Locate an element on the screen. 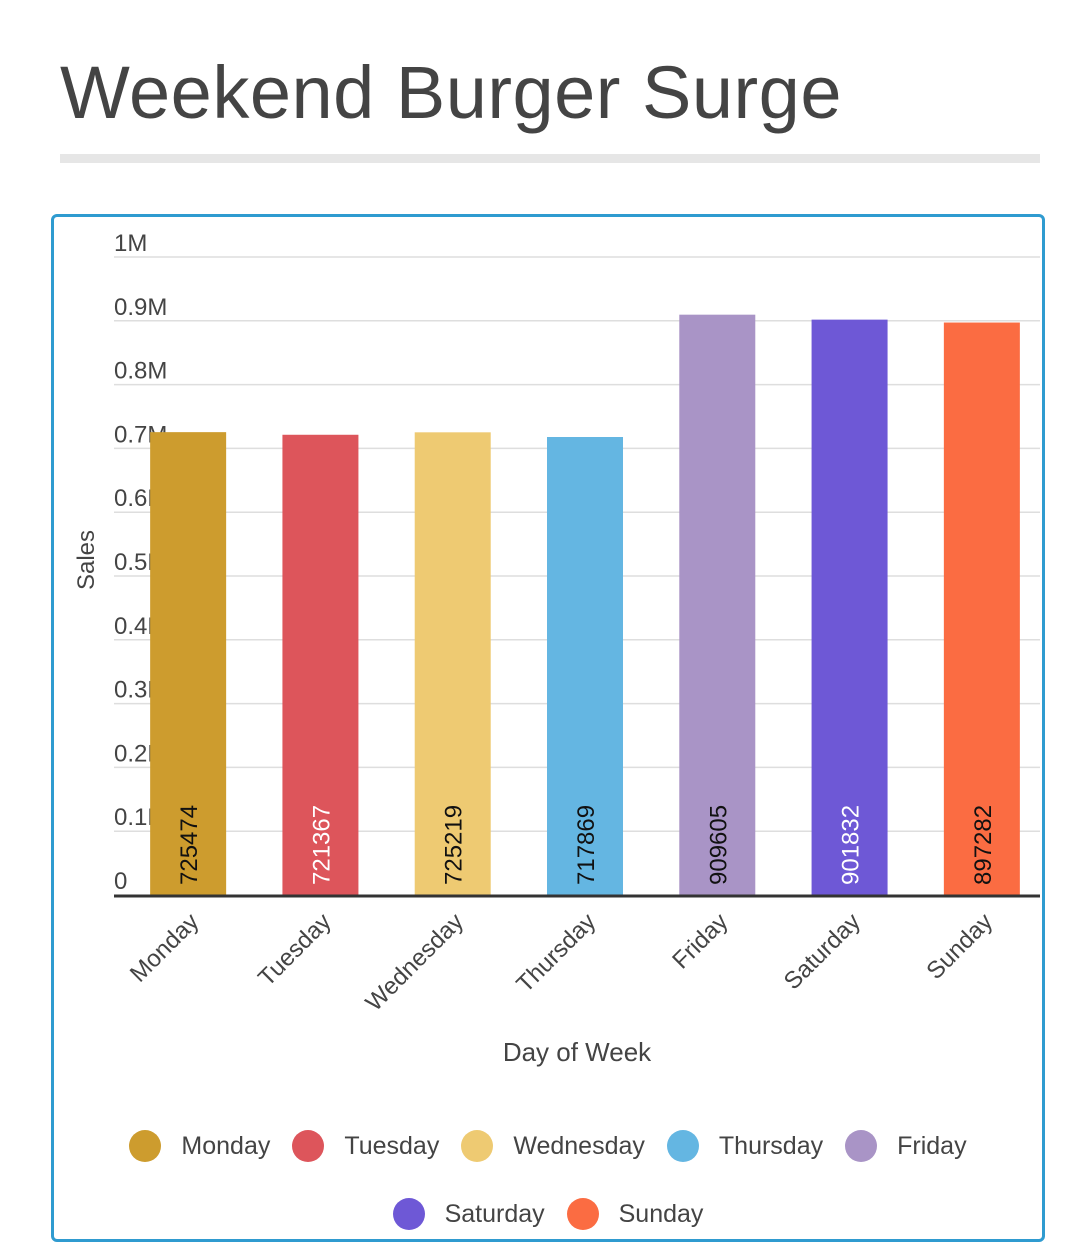 The image size is (1092, 1254). legend-label: Sunday is located at coordinates (661, 1213).